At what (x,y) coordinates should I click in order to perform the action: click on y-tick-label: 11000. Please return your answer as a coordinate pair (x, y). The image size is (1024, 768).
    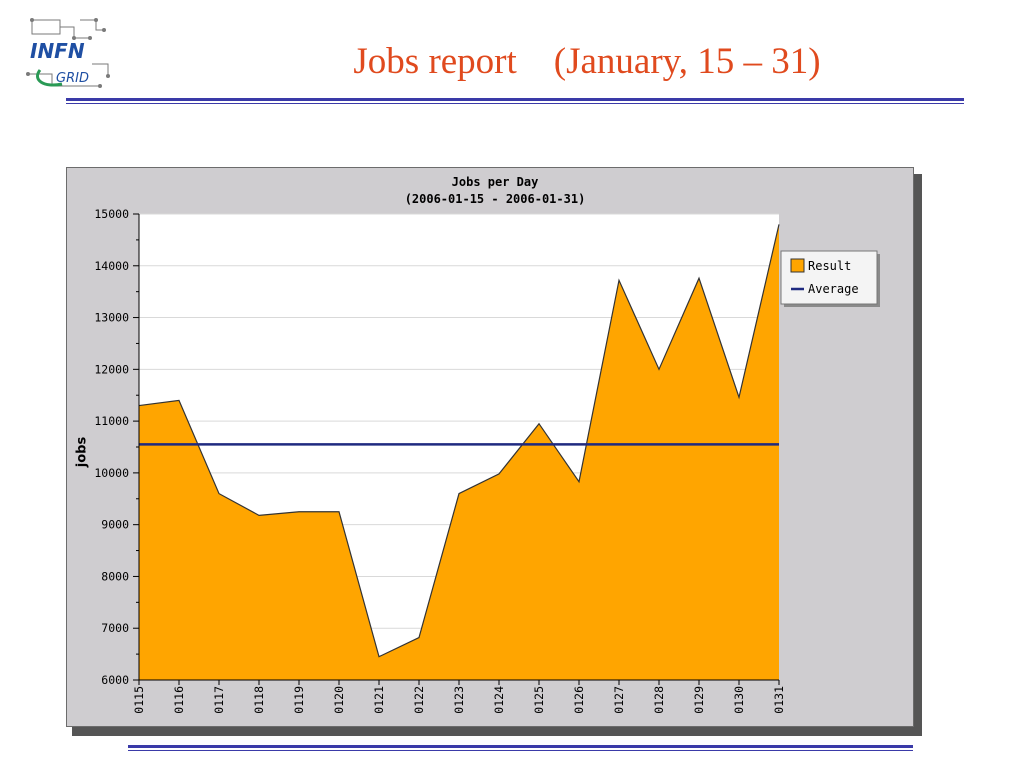
    Looking at the image, I should click on (111, 421).